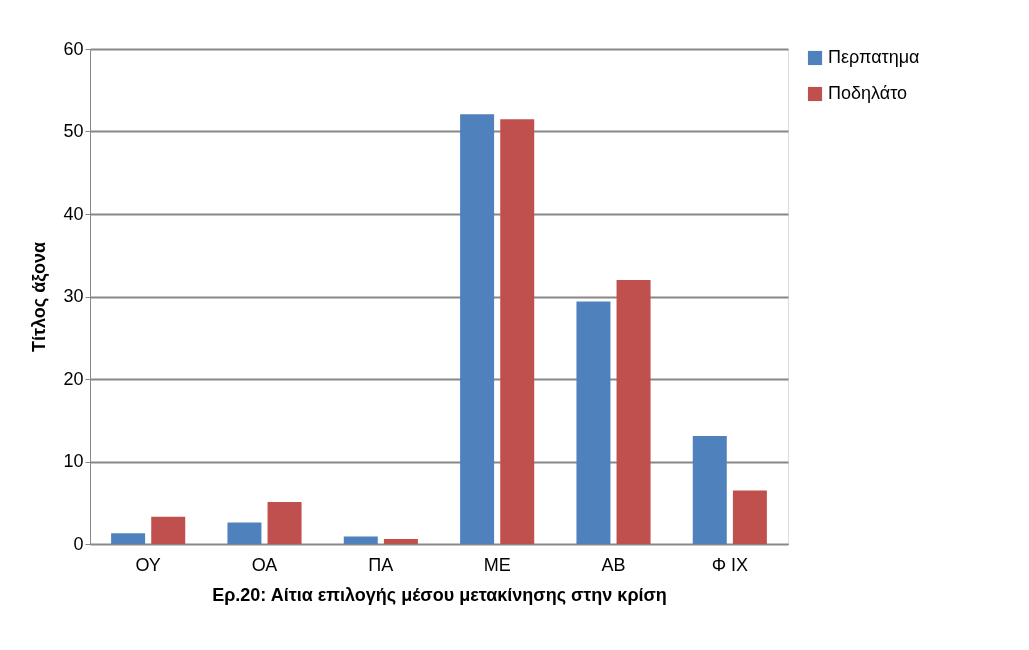 The width and height of the screenshot is (1029, 650). I want to click on y-tick-label: 10, so click(73, 461).